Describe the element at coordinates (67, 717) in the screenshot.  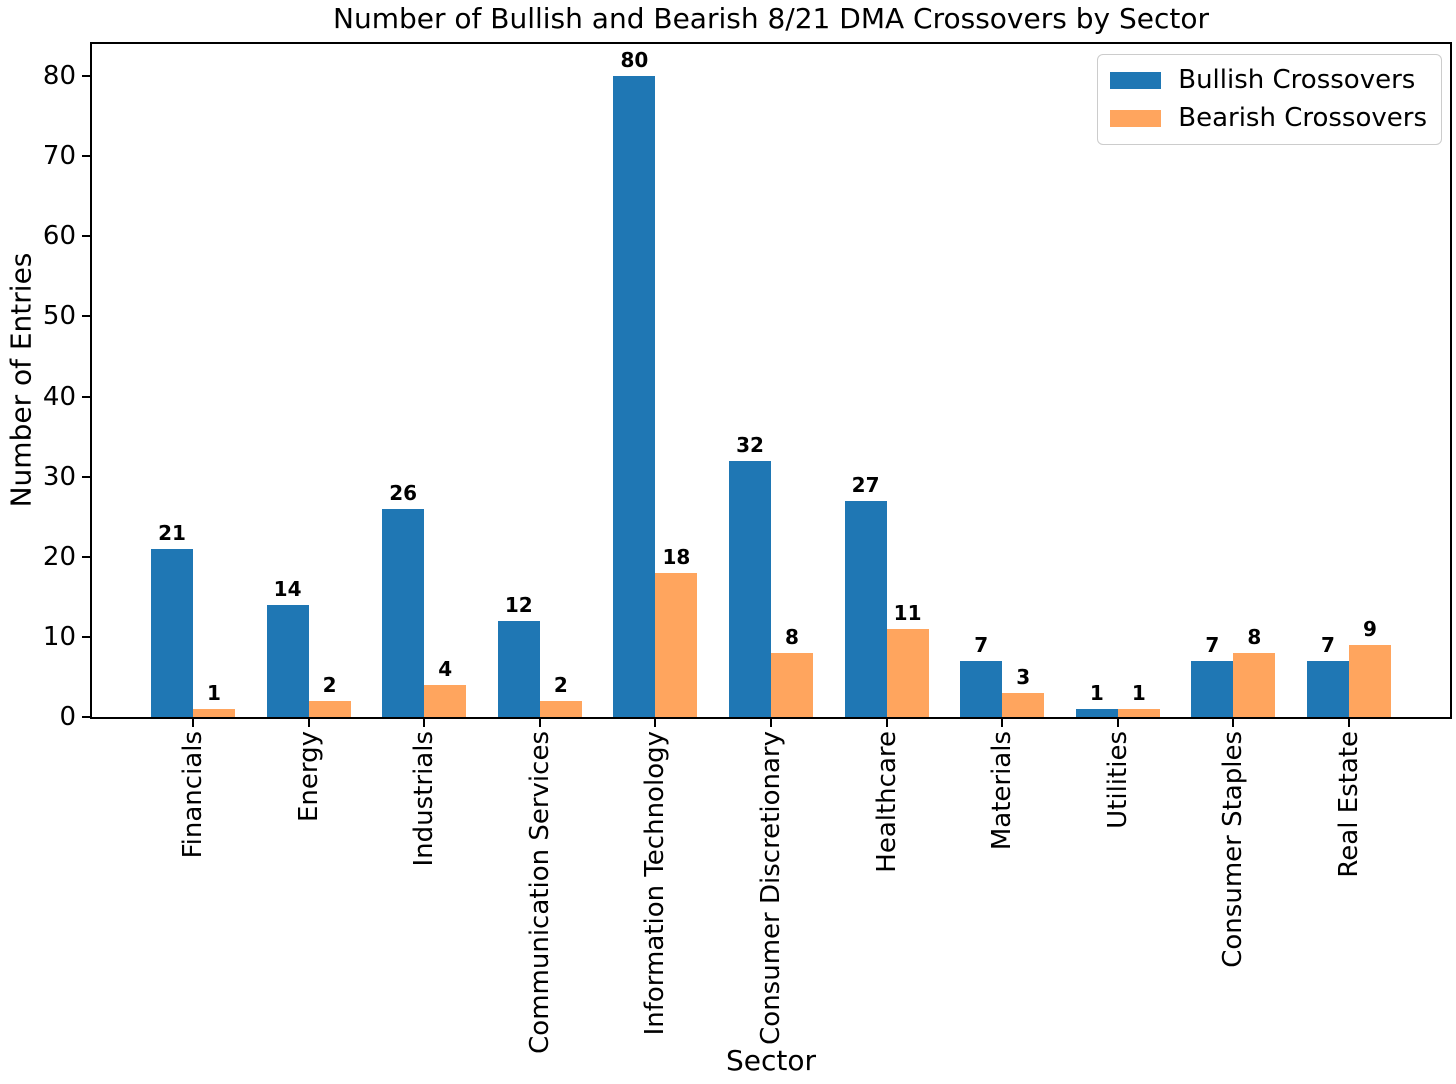
I see `y-tick-label: 0` at that location.